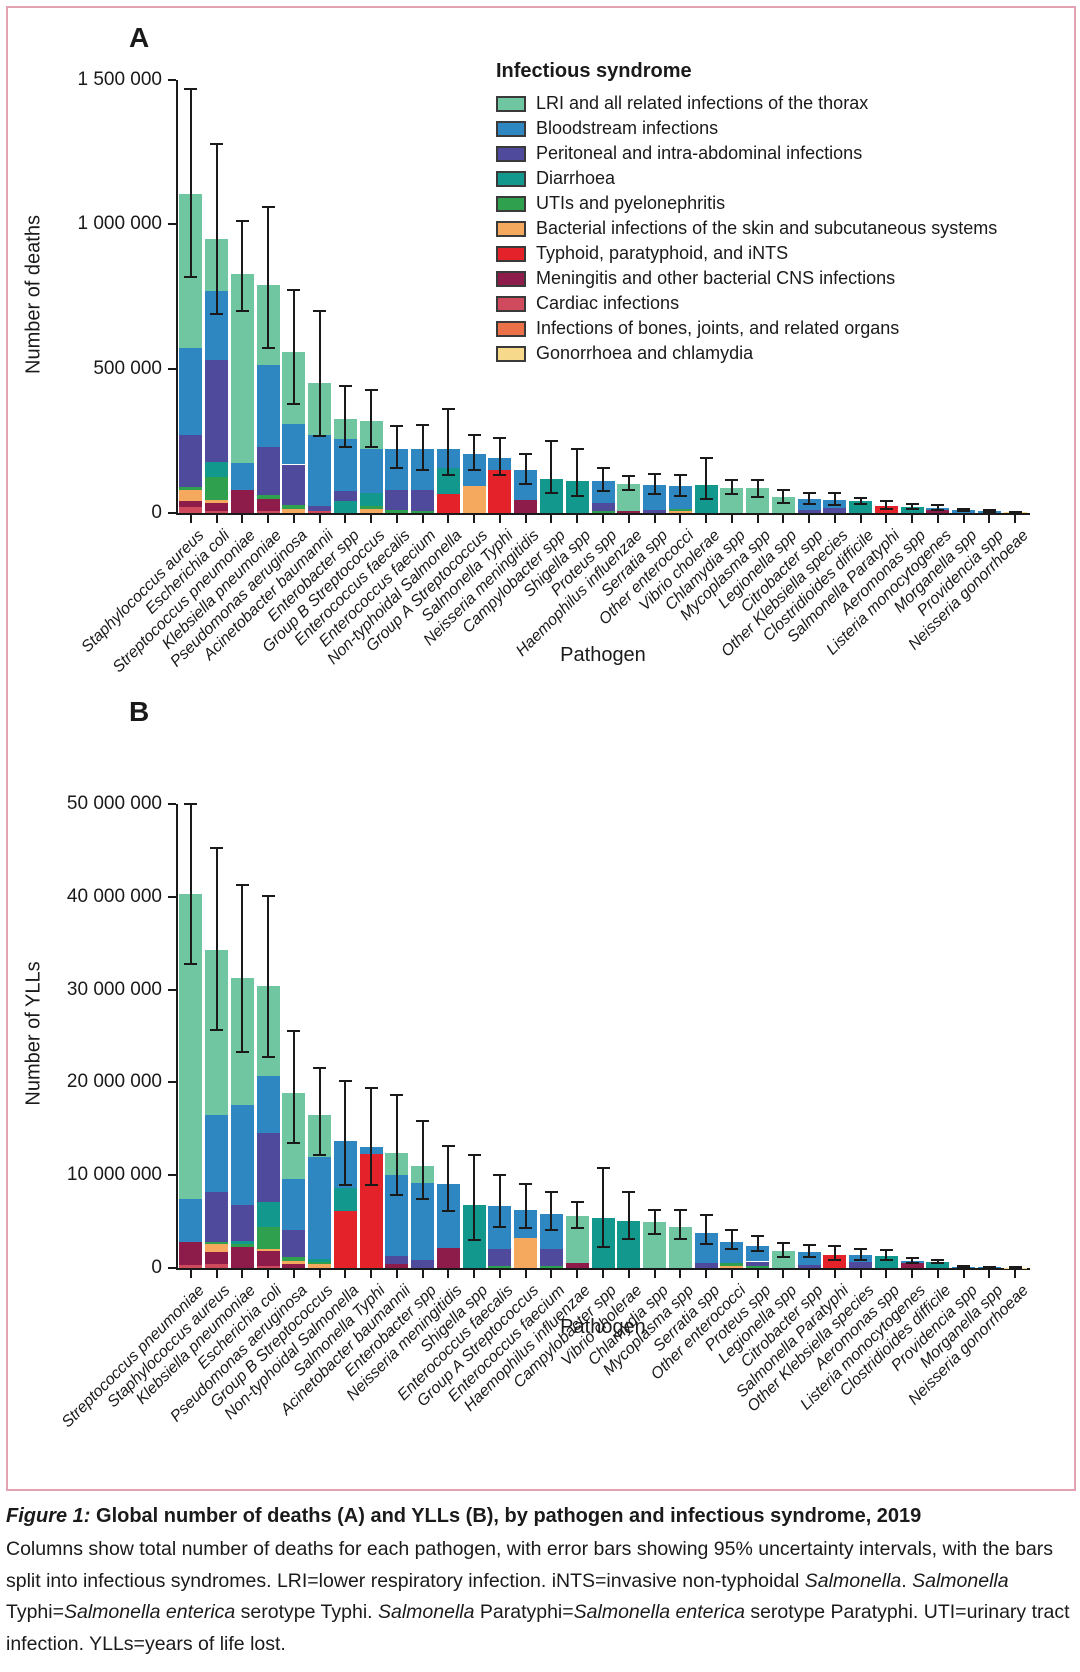 Image resolution: width=1080 pixels, height=1672 pixels. Describe the element at coordinates (511, 178) in the screenshot. I see `legend-swatch-diarr` at that location.